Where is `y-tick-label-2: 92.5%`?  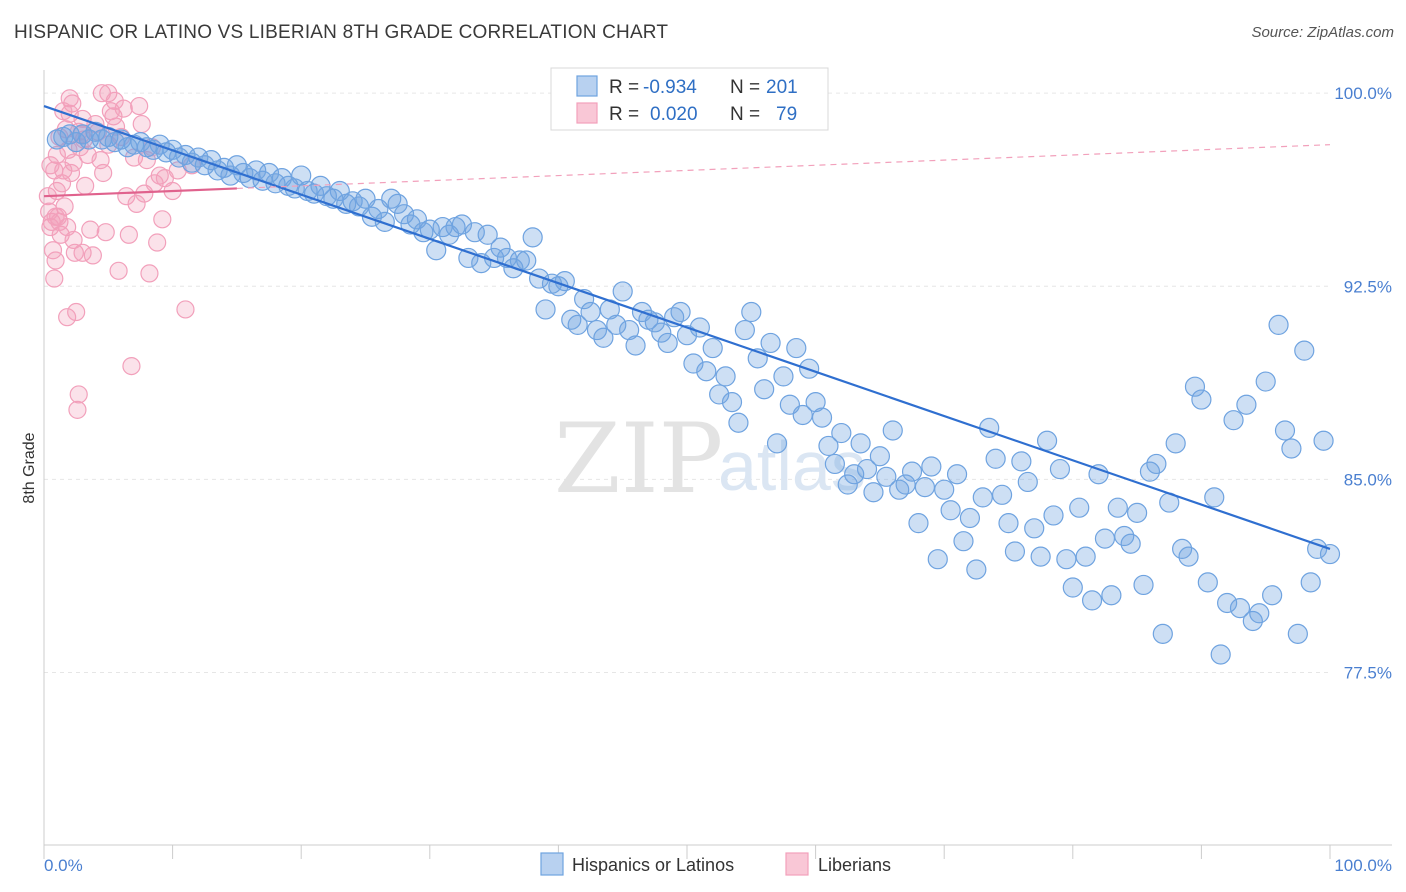
y-tick-label-2: 92.5% is located at coordinates (1368, 286).